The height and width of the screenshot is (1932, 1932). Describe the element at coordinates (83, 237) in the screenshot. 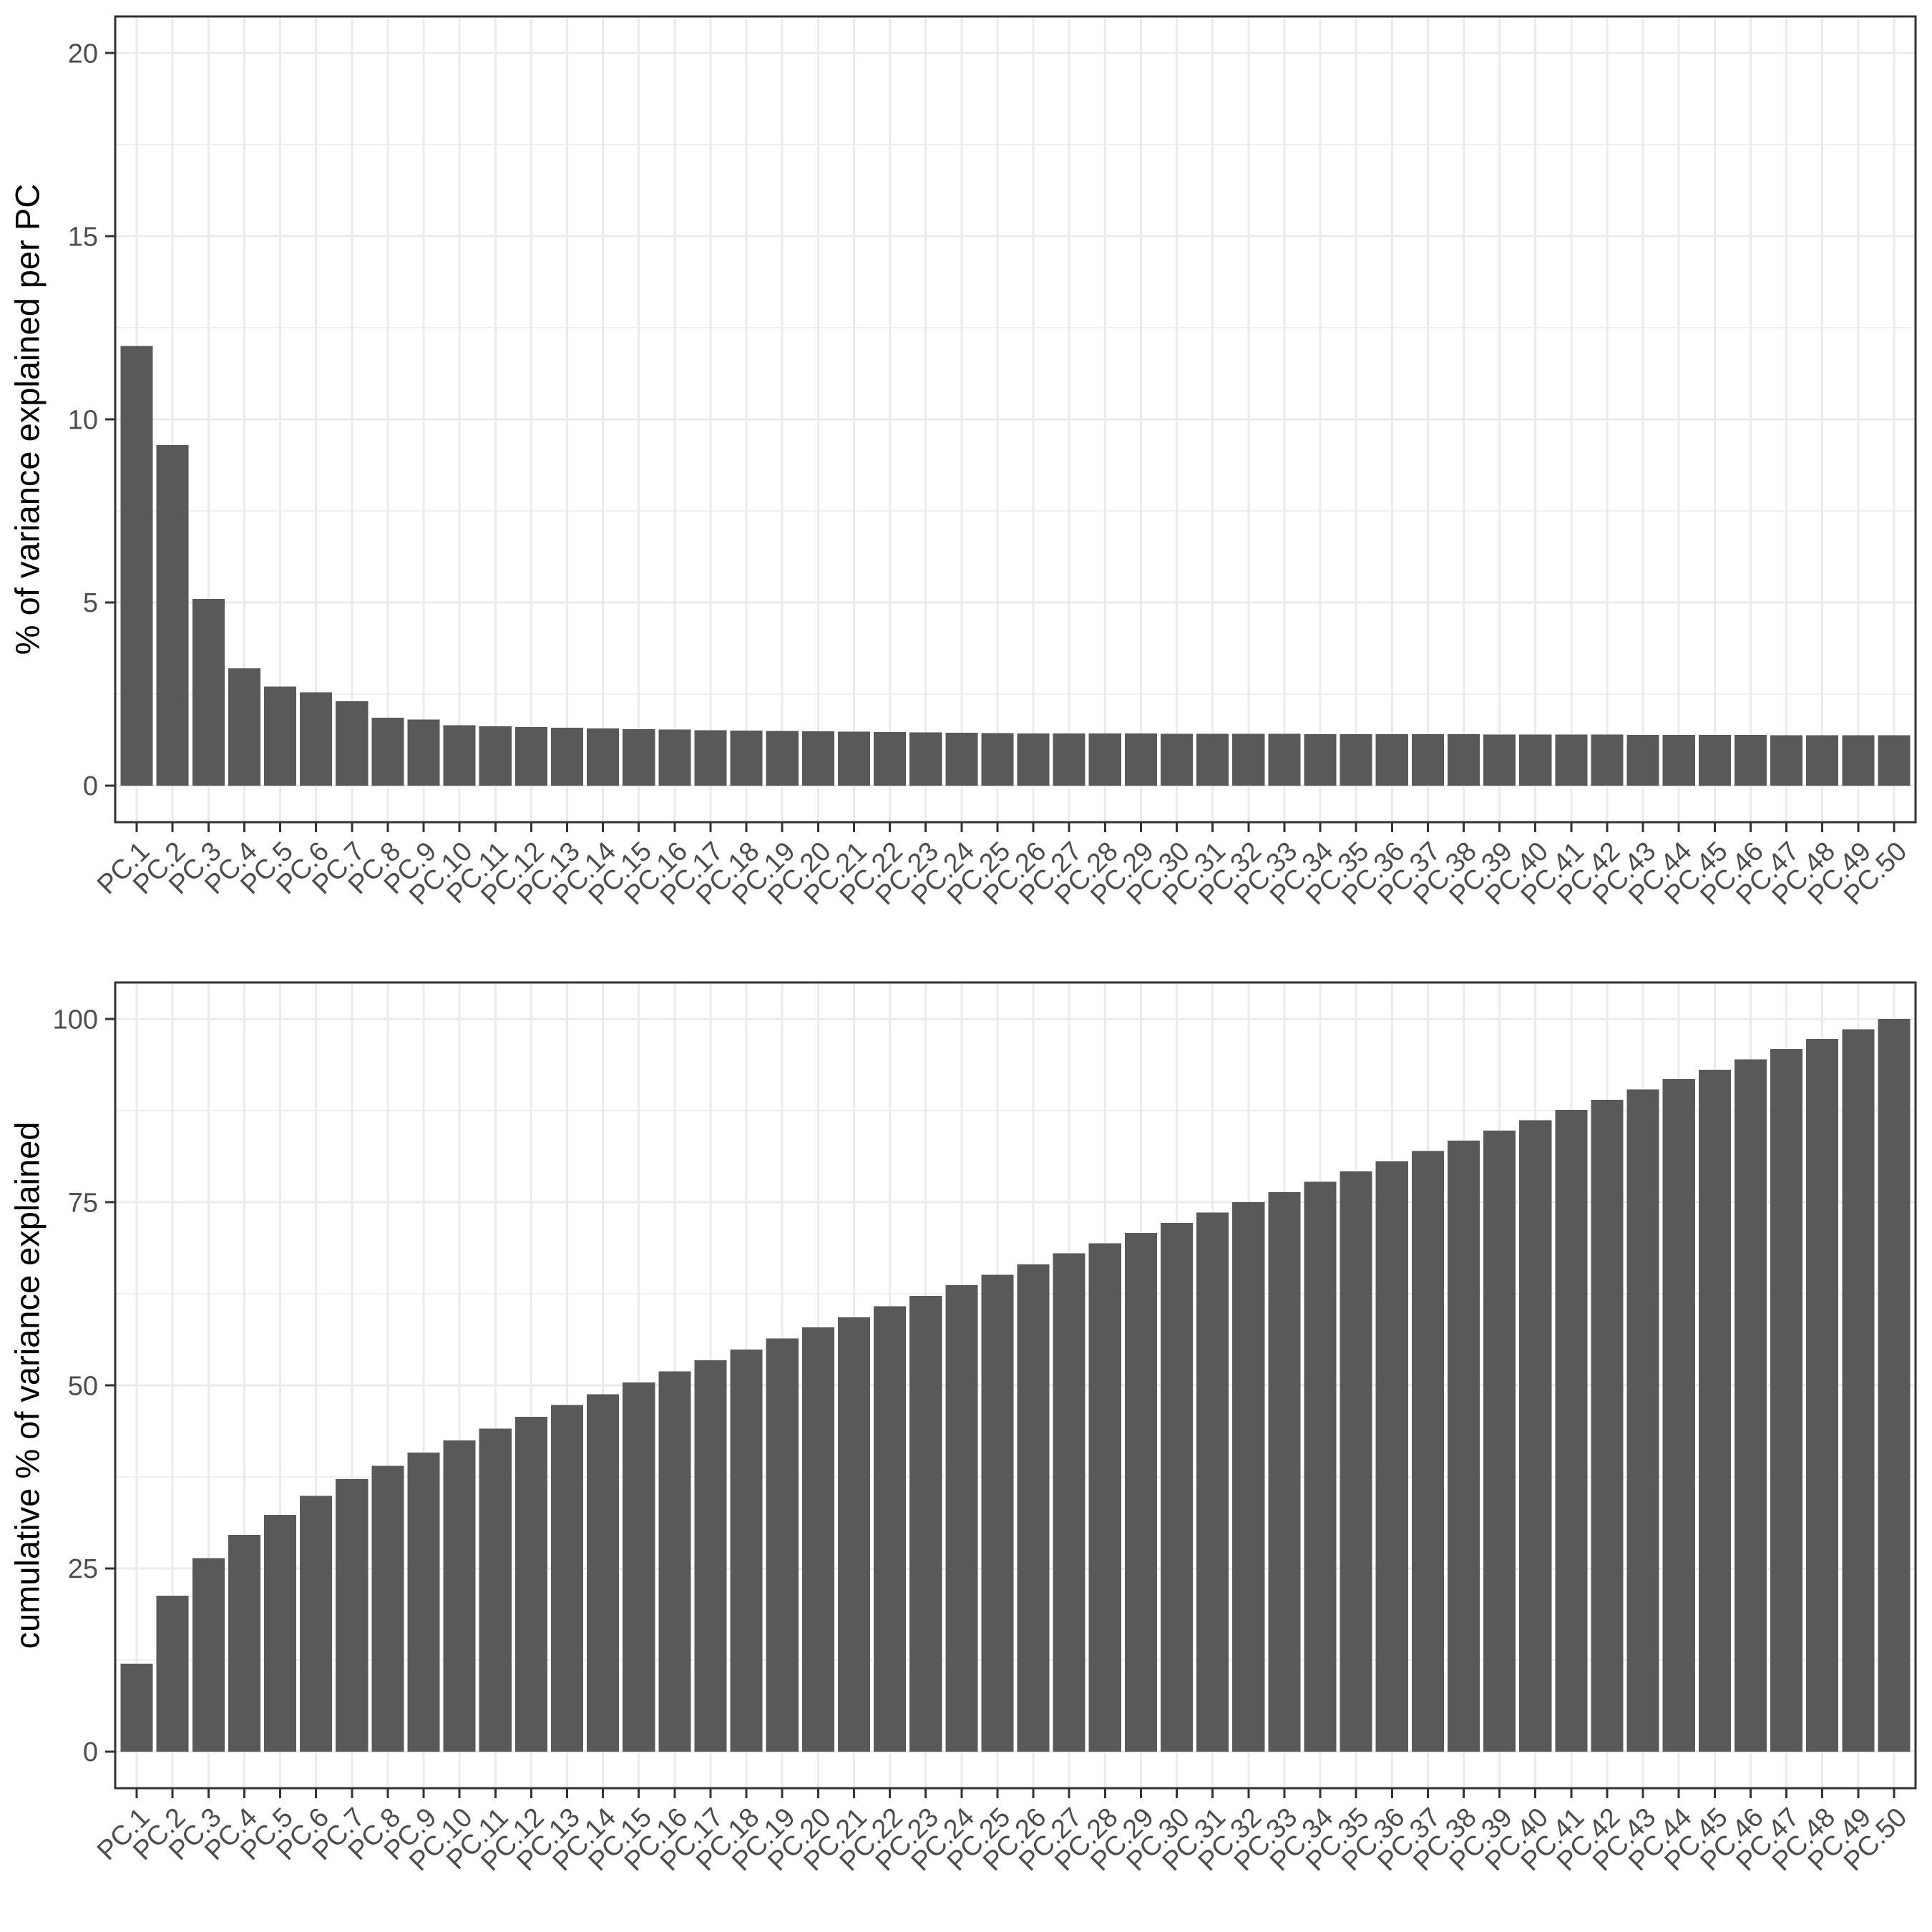

I see `y-tick-label: 15` at that location.